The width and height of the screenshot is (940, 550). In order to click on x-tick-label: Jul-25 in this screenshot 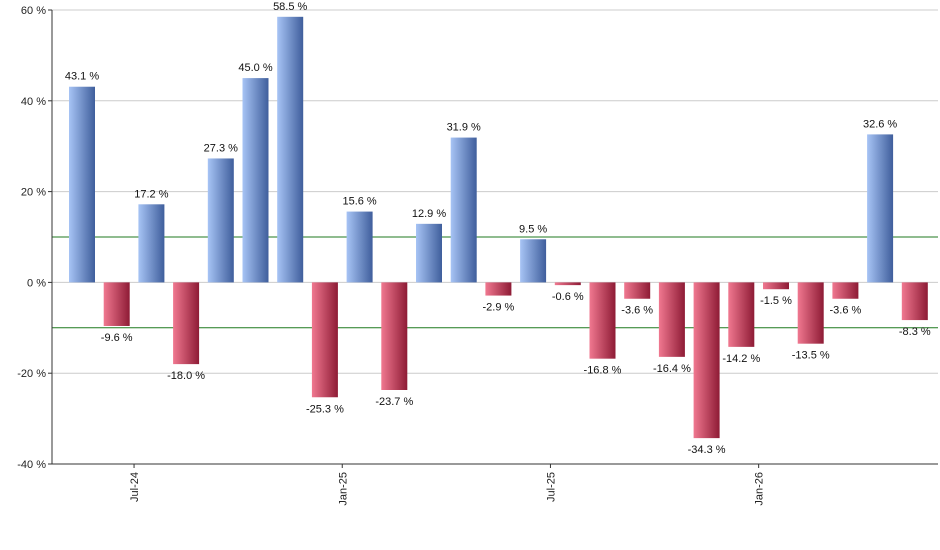, I will do `click(551, 487)`.